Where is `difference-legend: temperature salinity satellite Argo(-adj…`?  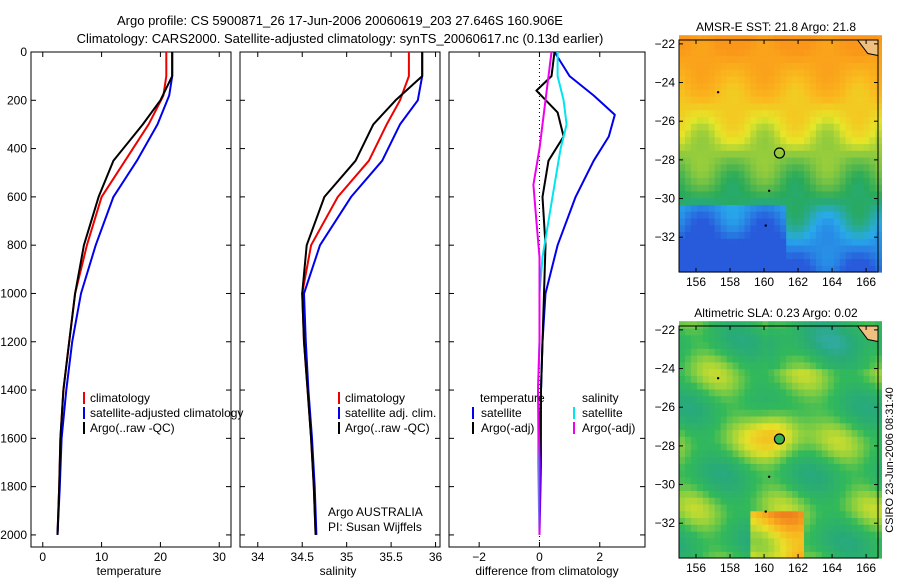 difference-legend: temperature salinity satellite Argo(-adj… is located at coordinates (553, 413).